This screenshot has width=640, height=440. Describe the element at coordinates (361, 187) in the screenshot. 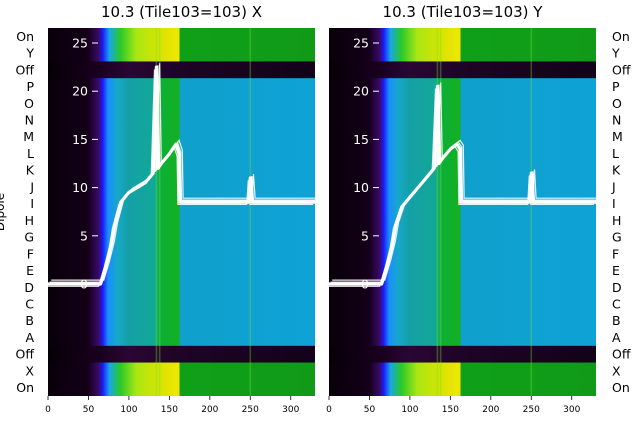

I see `y-tick-label: 10` at that location.